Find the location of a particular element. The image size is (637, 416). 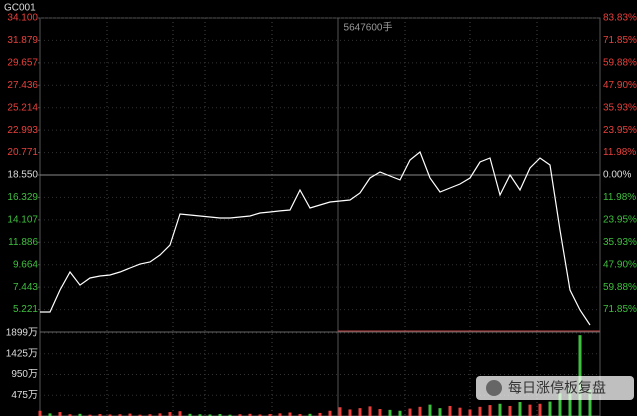

y-tick-label: 475万 is located at coordinates (24, 395).